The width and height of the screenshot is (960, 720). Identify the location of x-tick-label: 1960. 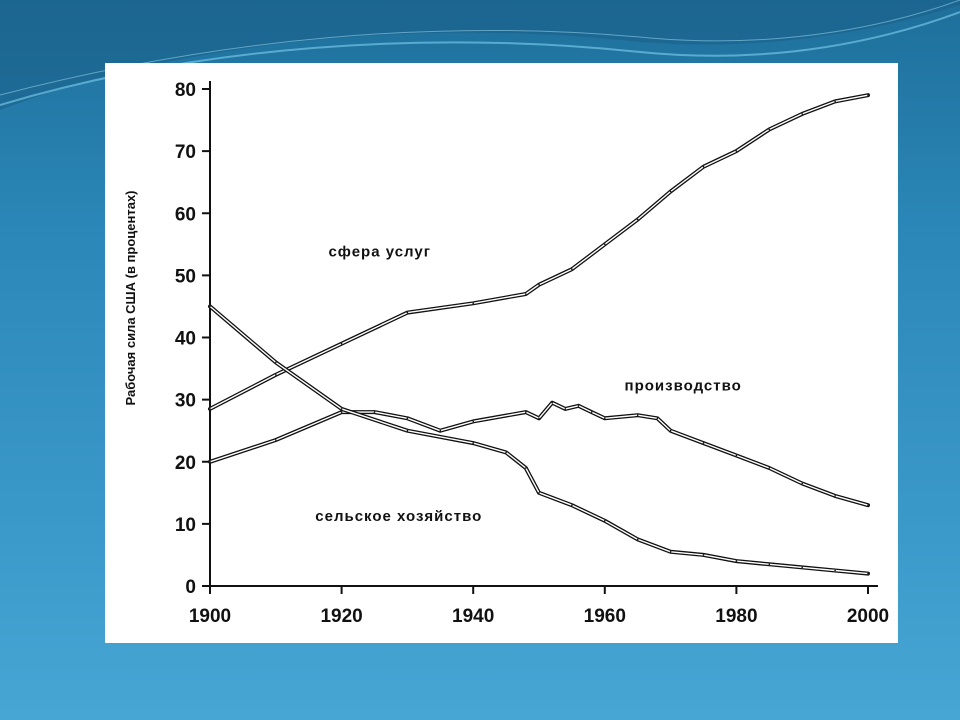
(605, 616).